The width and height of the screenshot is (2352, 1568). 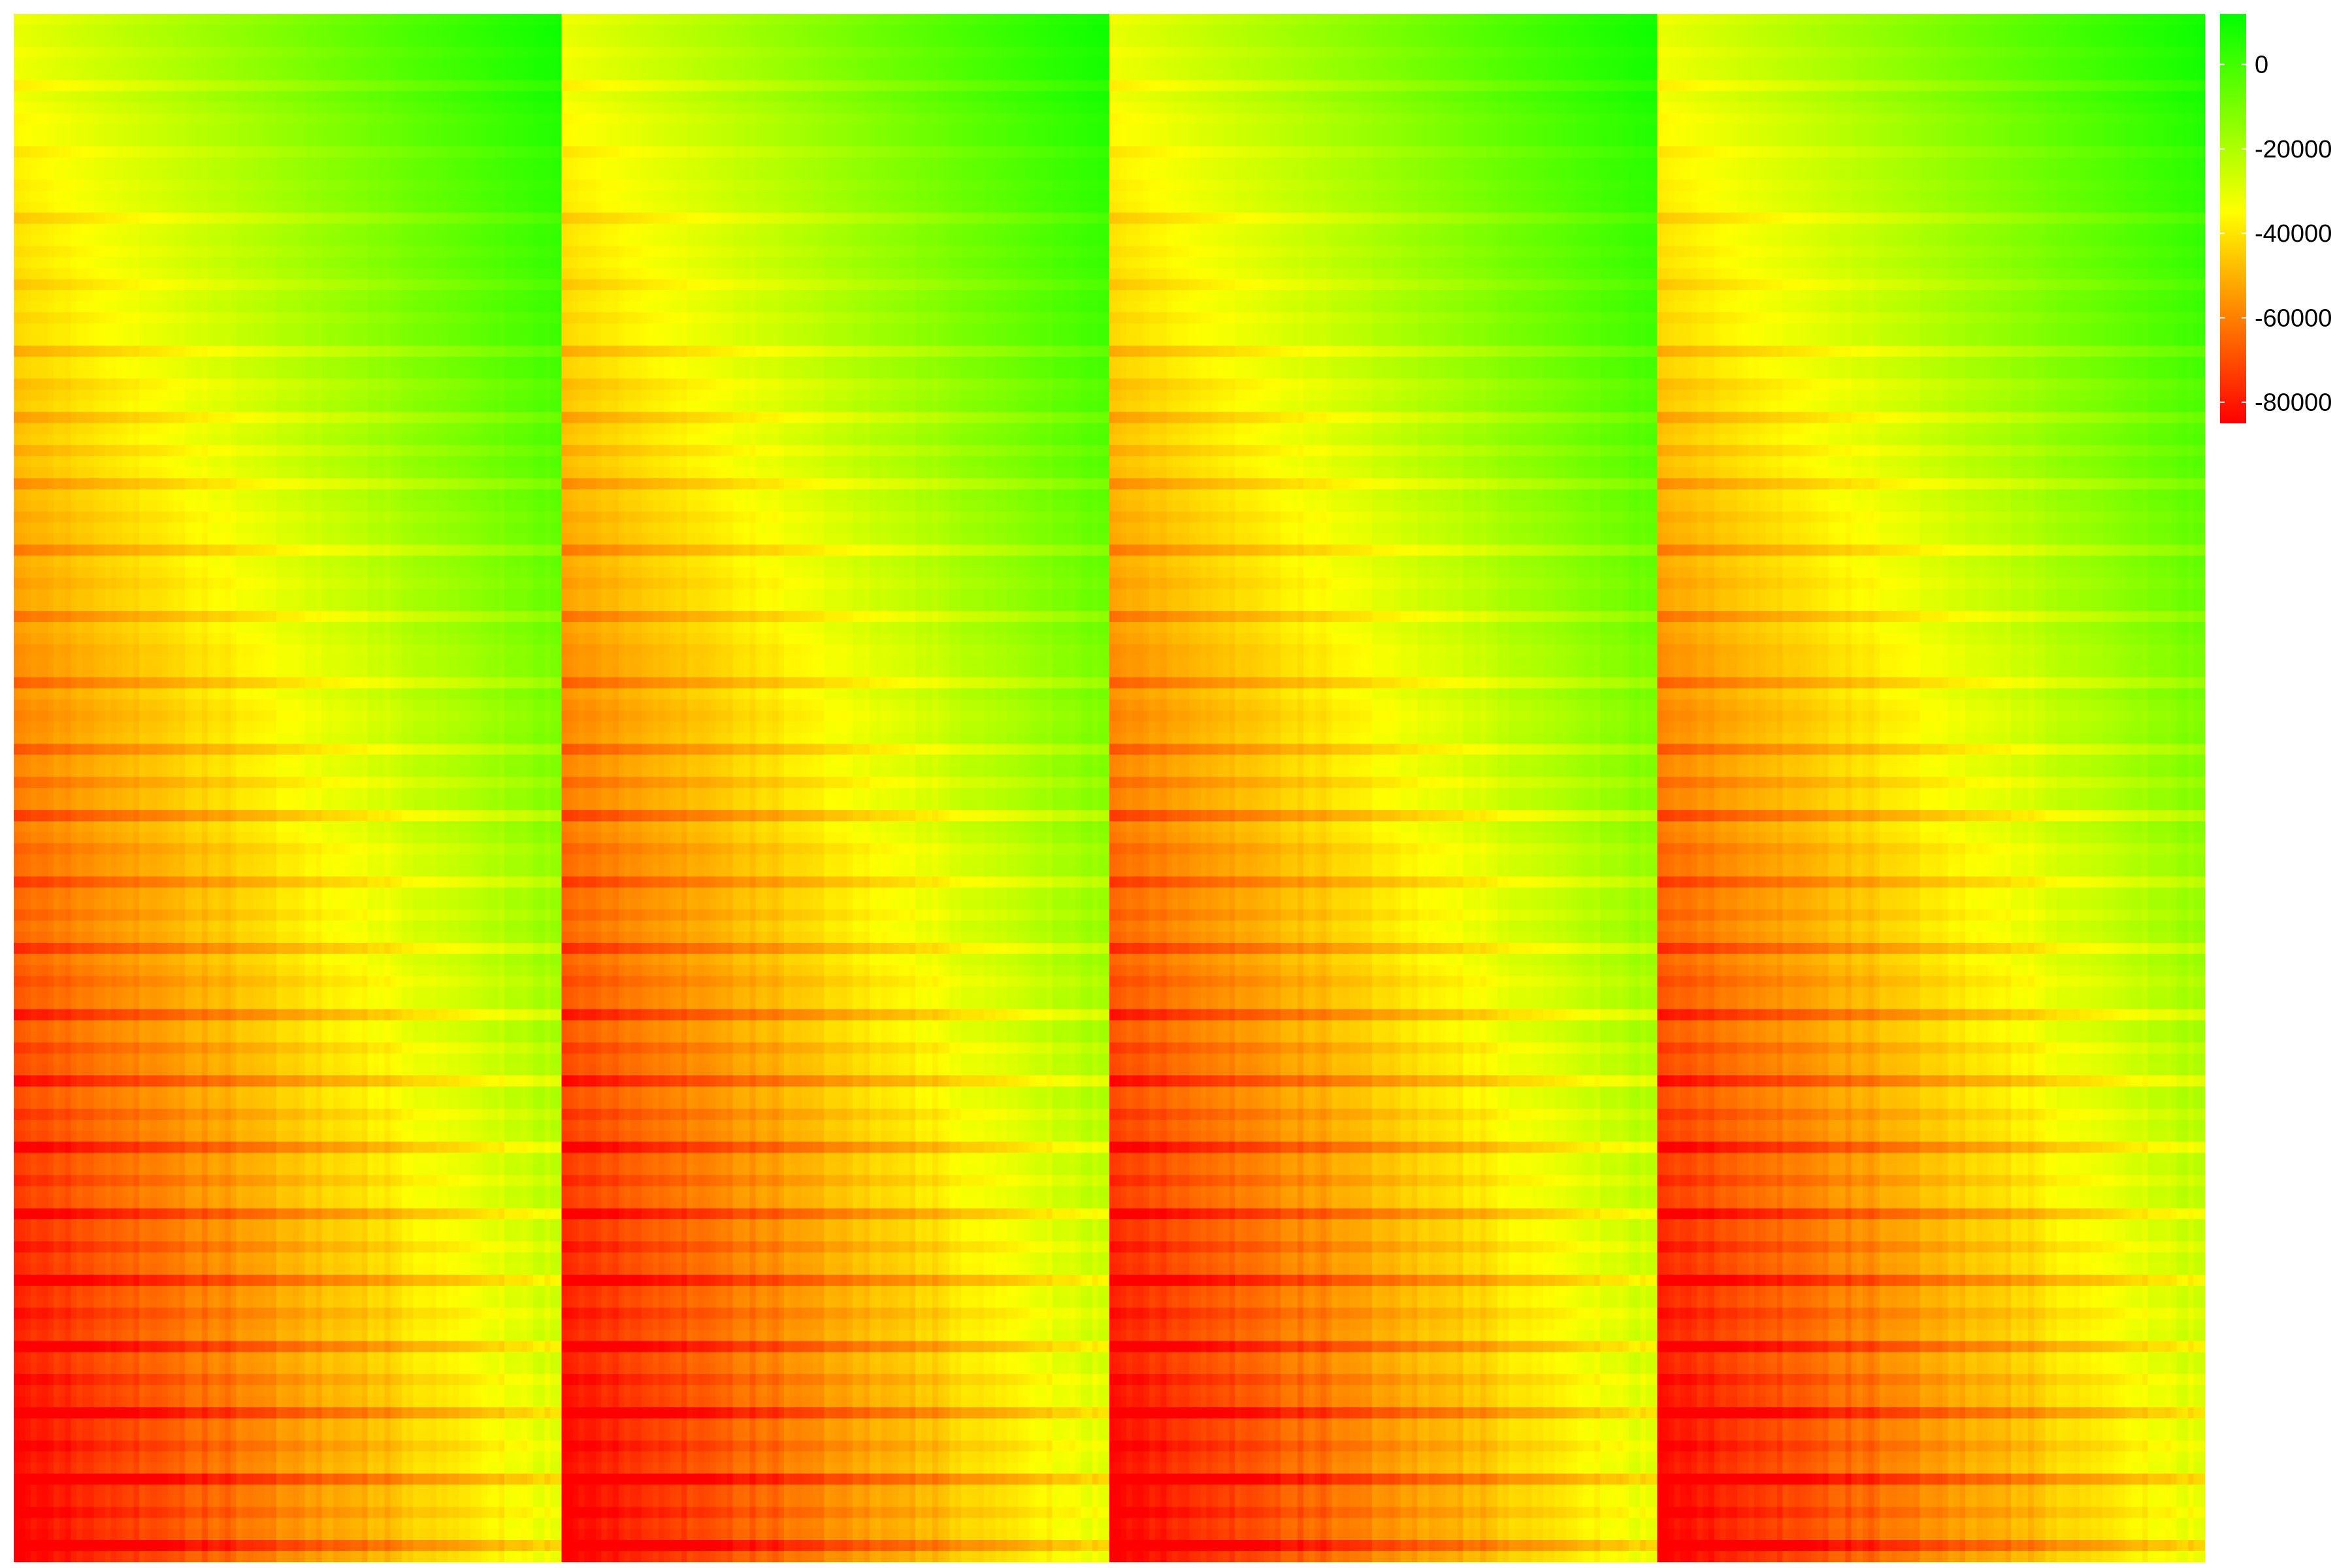 I want to click on legend-tick-label: -40000, so click(x=2293, y=234).